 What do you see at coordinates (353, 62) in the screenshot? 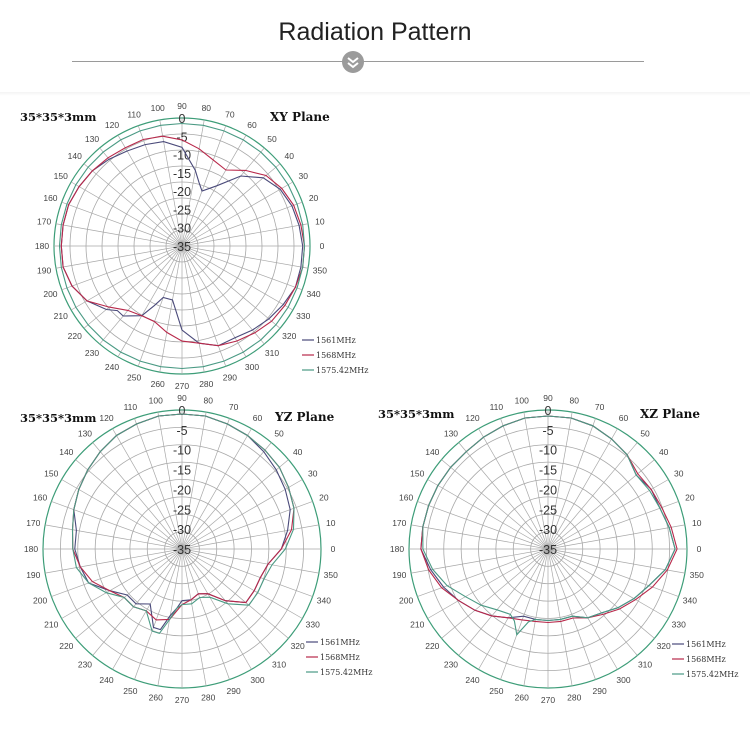
I see `chevron-down-icon` at bounding box center [353, 62].